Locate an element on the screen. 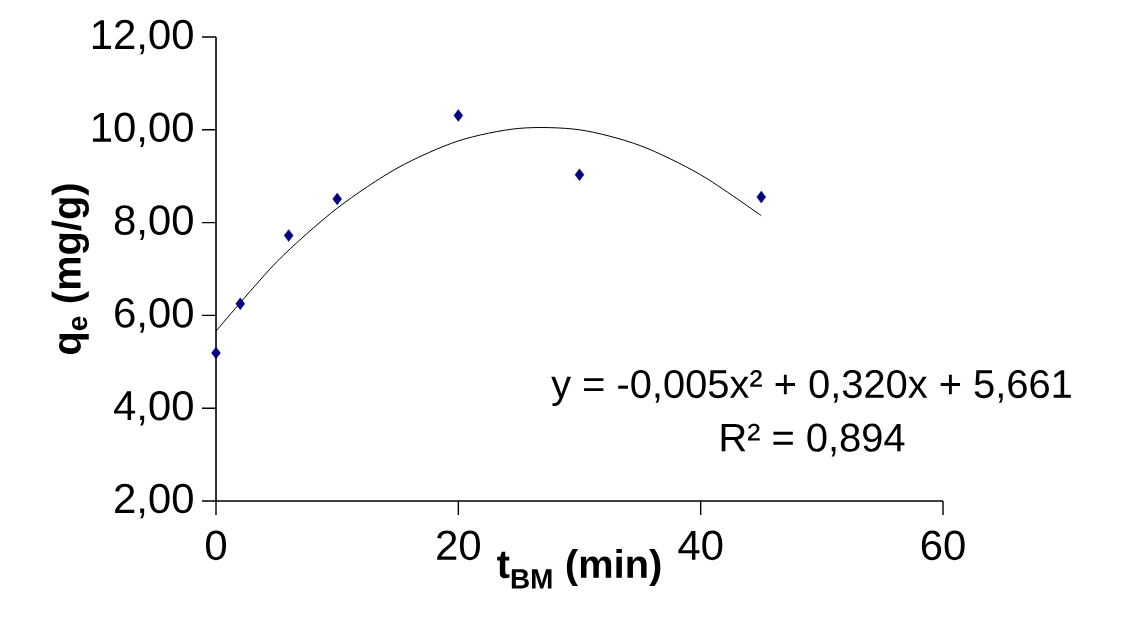  y-tick-label: 4,00 is located at coordinates (153, 408).